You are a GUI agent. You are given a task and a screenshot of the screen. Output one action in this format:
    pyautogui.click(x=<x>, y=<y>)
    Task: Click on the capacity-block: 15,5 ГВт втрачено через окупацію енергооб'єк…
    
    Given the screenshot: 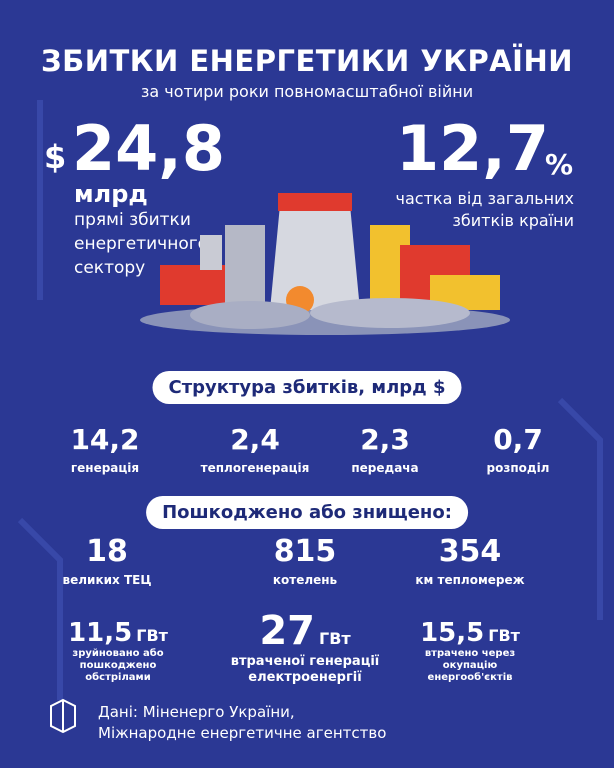 What is the action you would take?
    pyautogui.click(x=470, y=651)
    